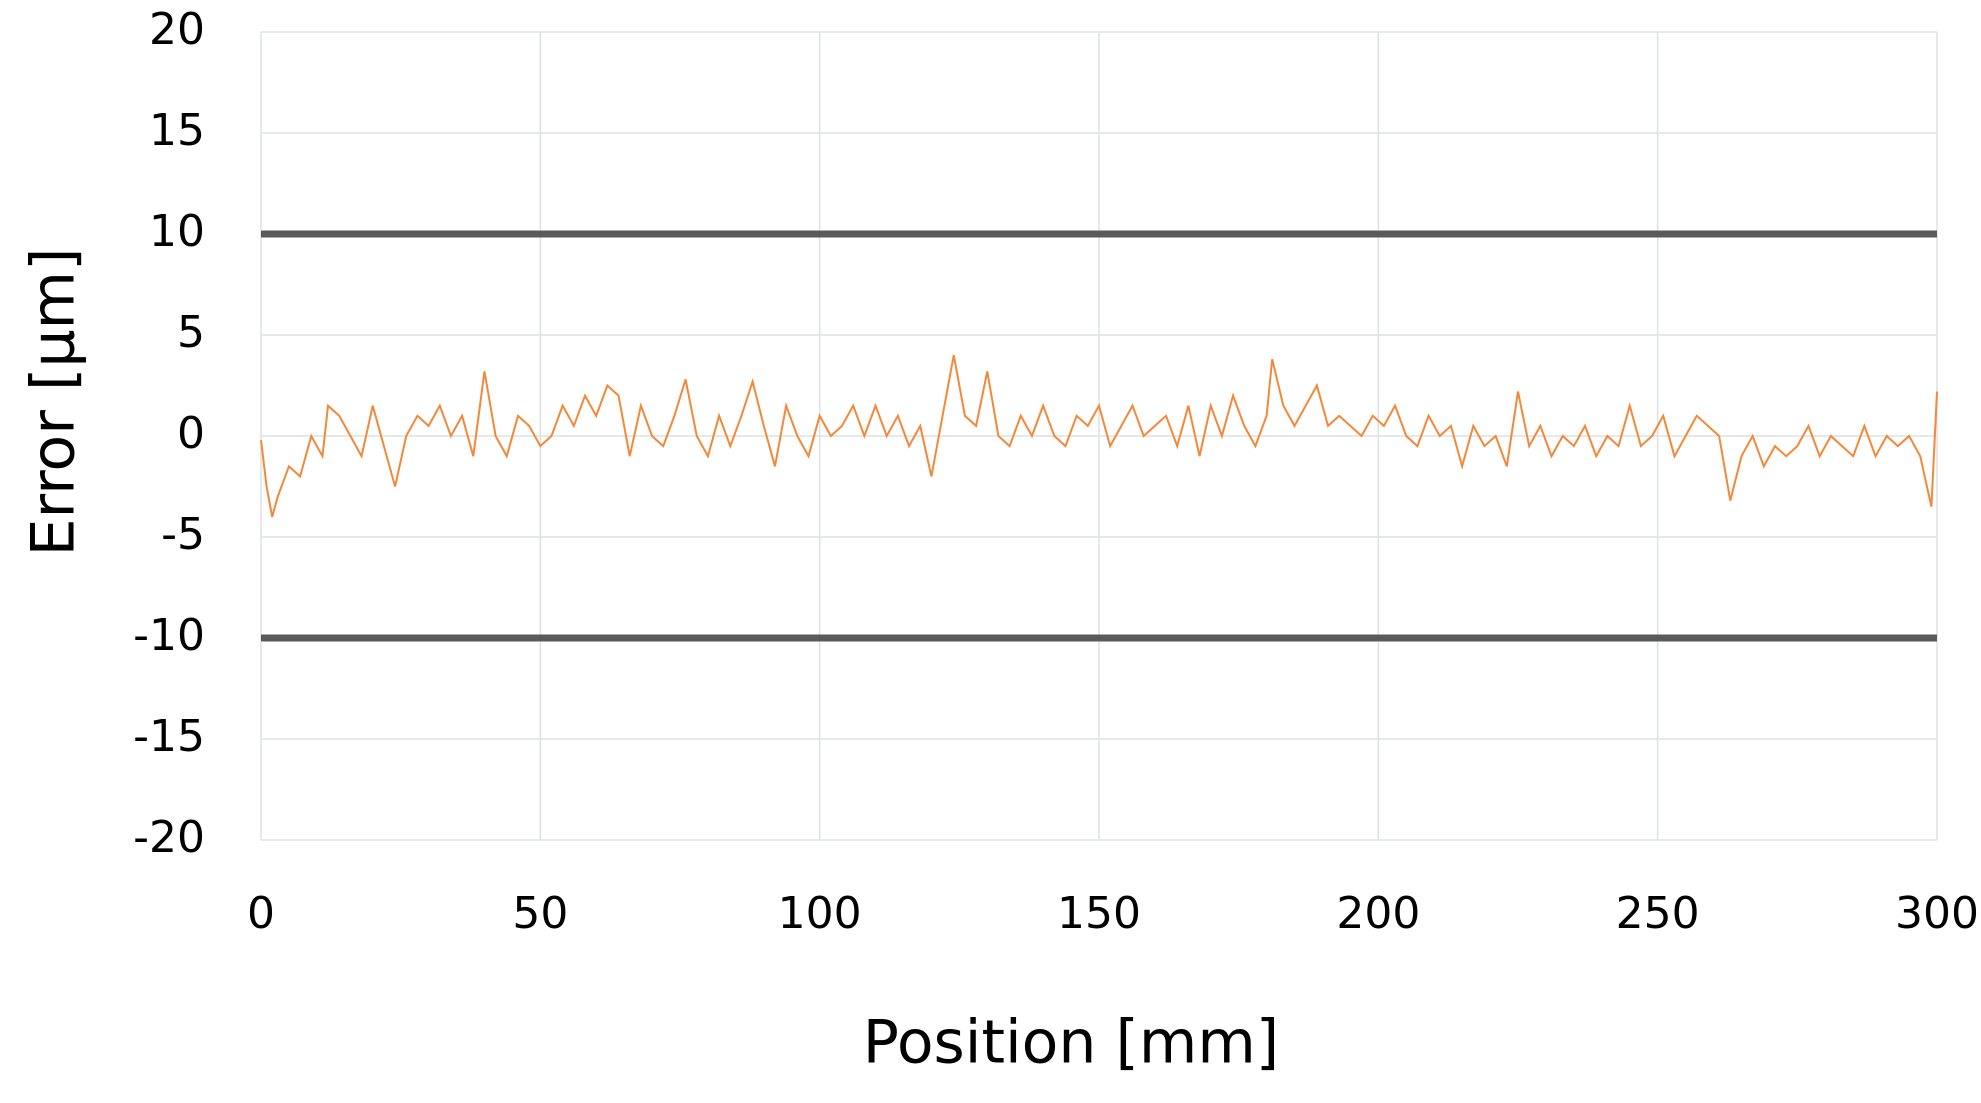 Image resolution: width=1981 pixels, height=1103 pixels. I want to click on x-tick-label: 250, so click(1658, 913).